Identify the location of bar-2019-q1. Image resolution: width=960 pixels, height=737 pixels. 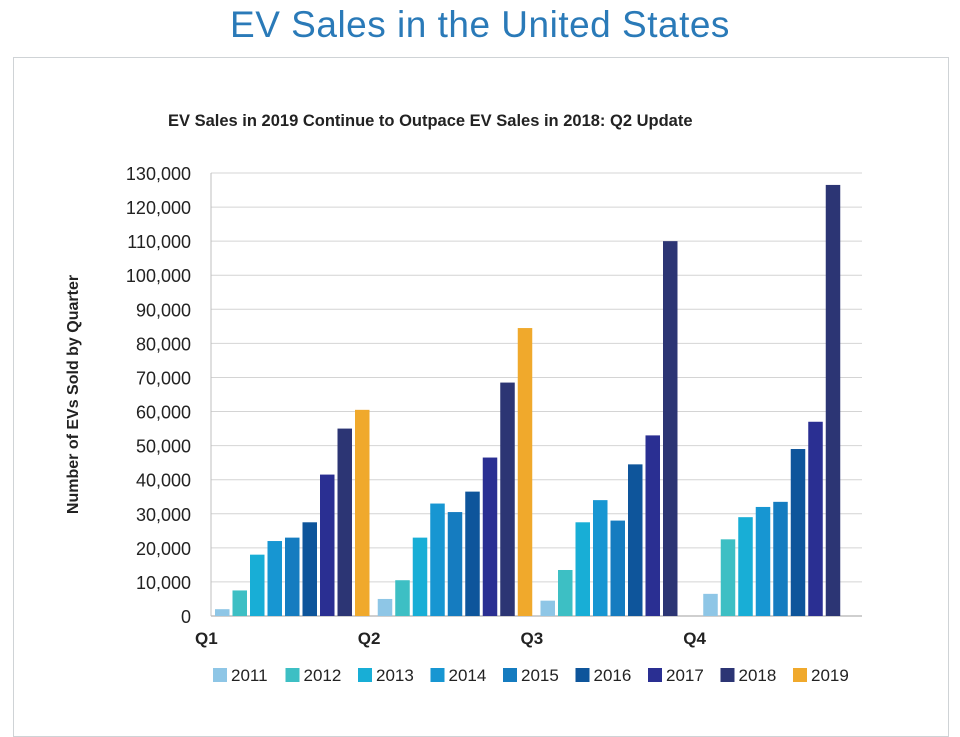
(362, 512).